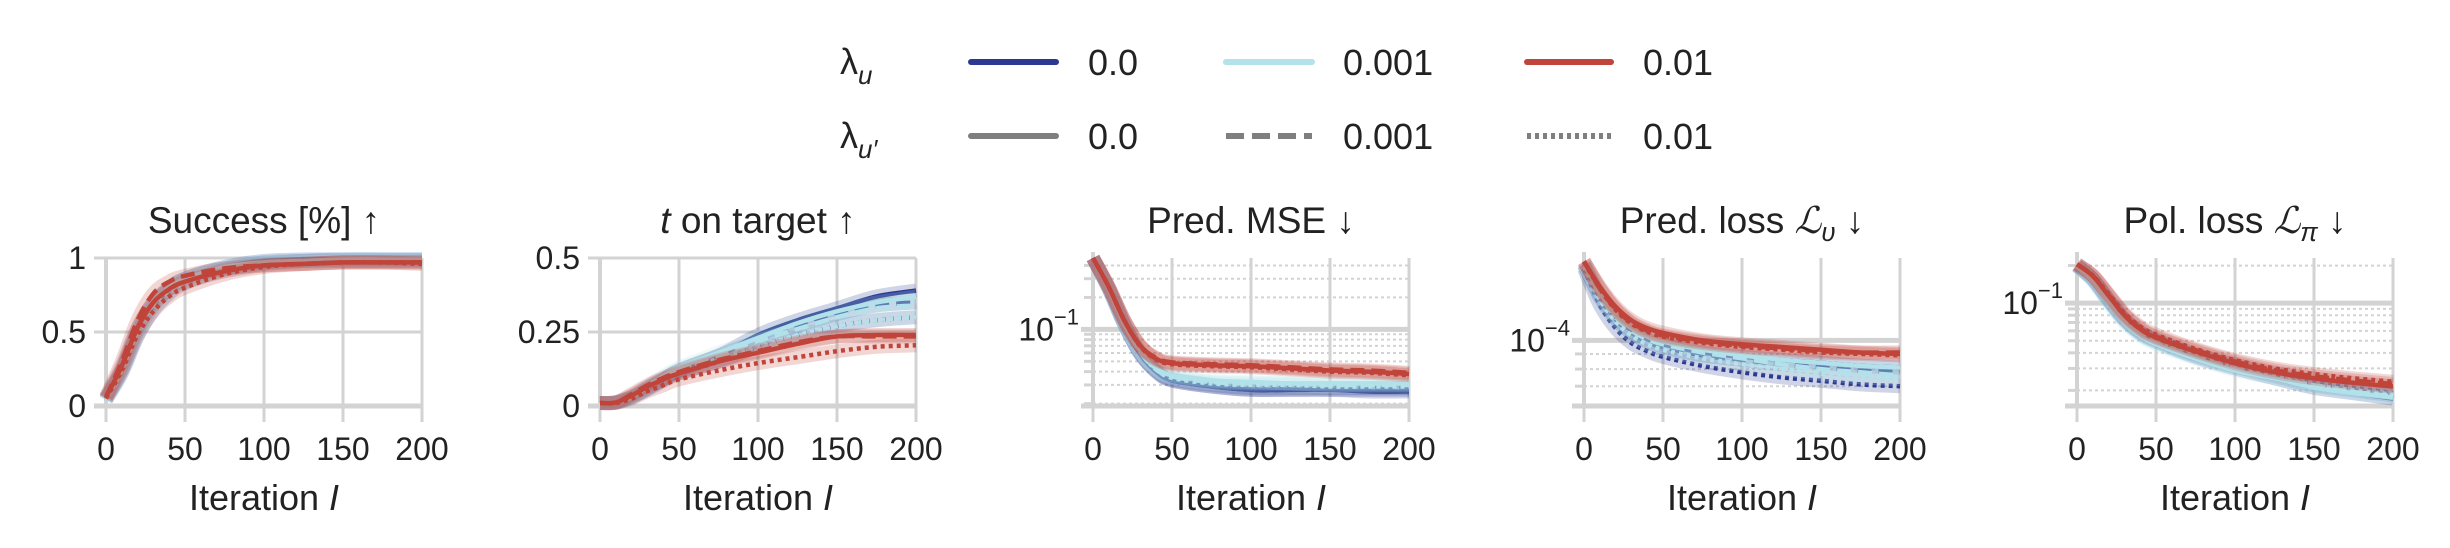 The height and width of the screenshot is (548, 2450). What do you see at coordinates (1539, 336) in the screenshot?
I see `y-tick-label: 10⁻⁴` at bounding box center [1539, 336].